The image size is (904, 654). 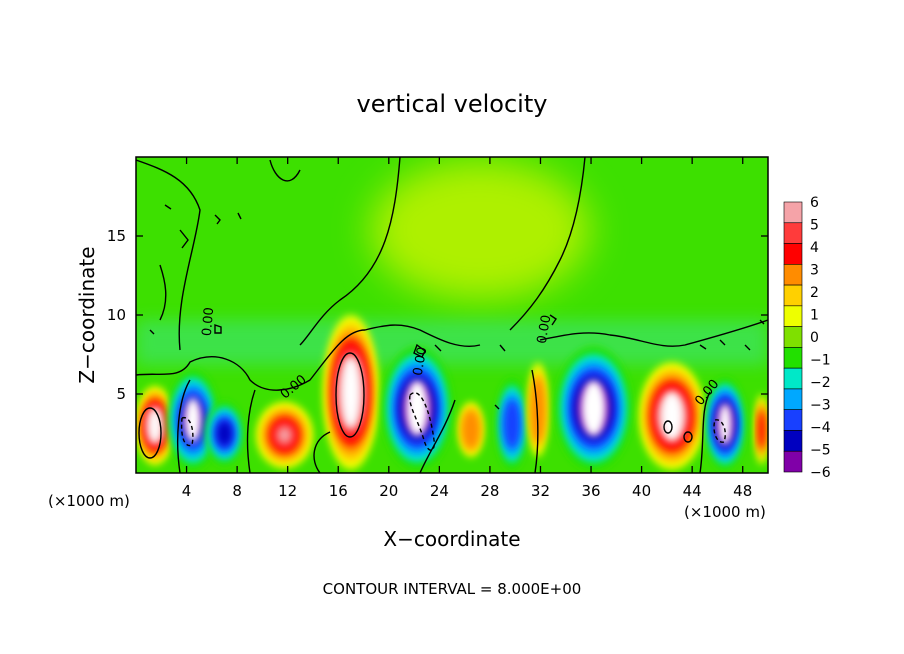 I want to click on zero-contour-mid, so click(x=452, y=355).